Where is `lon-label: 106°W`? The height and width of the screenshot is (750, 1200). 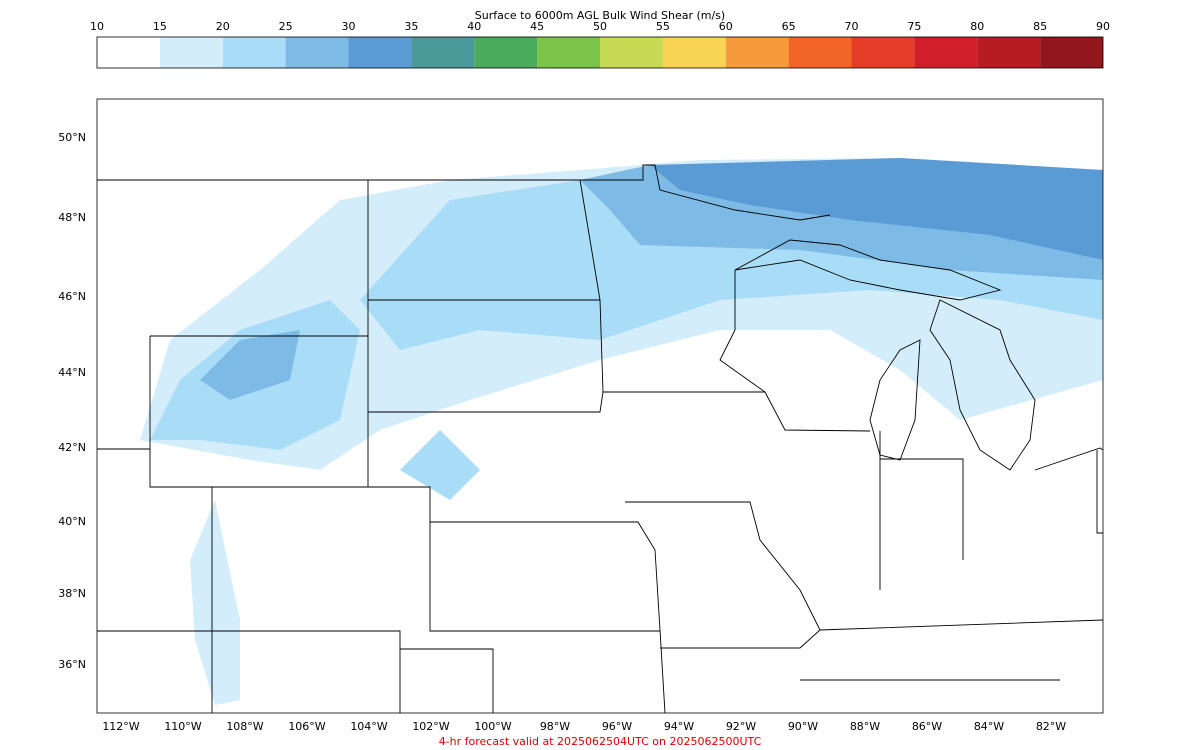 lon-label: 106°W is located at coordinates (306, 726).